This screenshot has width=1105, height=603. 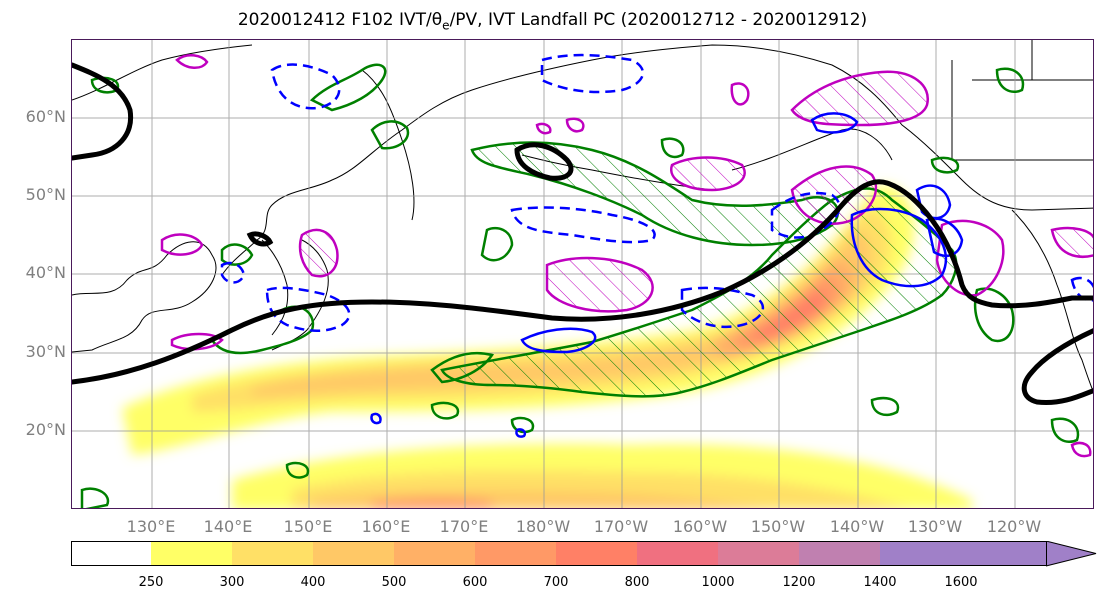 What do you see at coordinates (700, 526) in the screenshot?
I see `longitude-label: 160°W` at bounding box center [700, 526].